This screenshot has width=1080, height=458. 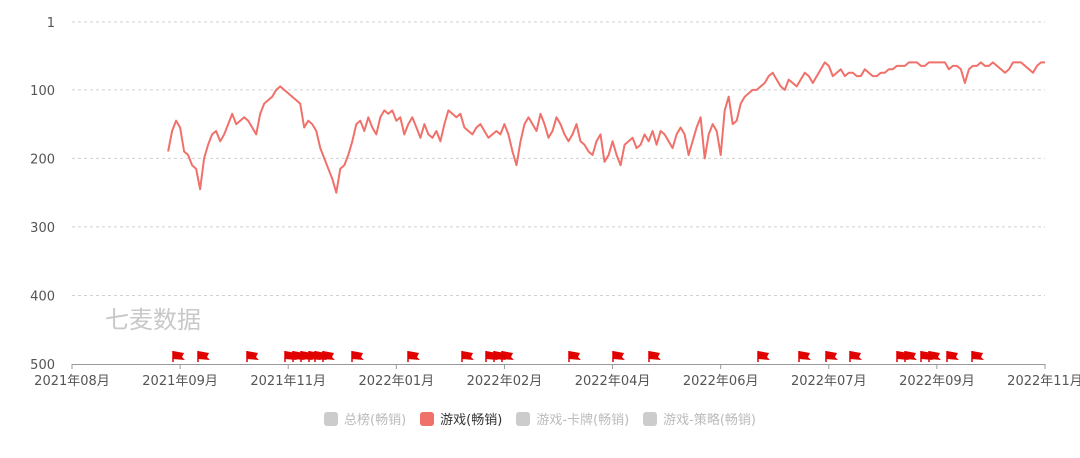 I want to click on y-tick-label: 100, so click(x=42, y=91).